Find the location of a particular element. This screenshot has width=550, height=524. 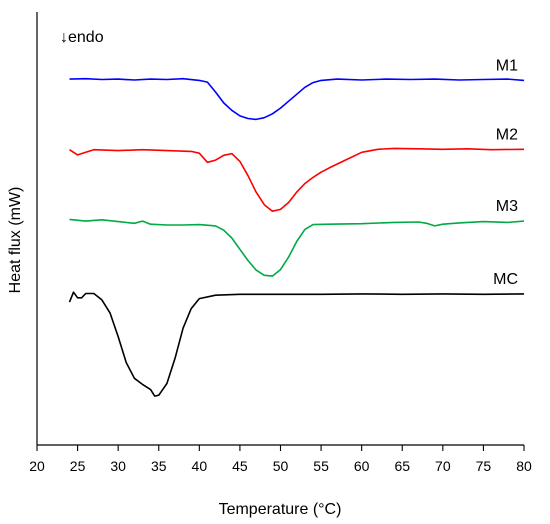

x-tick-label: 30 is located at coordinates (118, 466).